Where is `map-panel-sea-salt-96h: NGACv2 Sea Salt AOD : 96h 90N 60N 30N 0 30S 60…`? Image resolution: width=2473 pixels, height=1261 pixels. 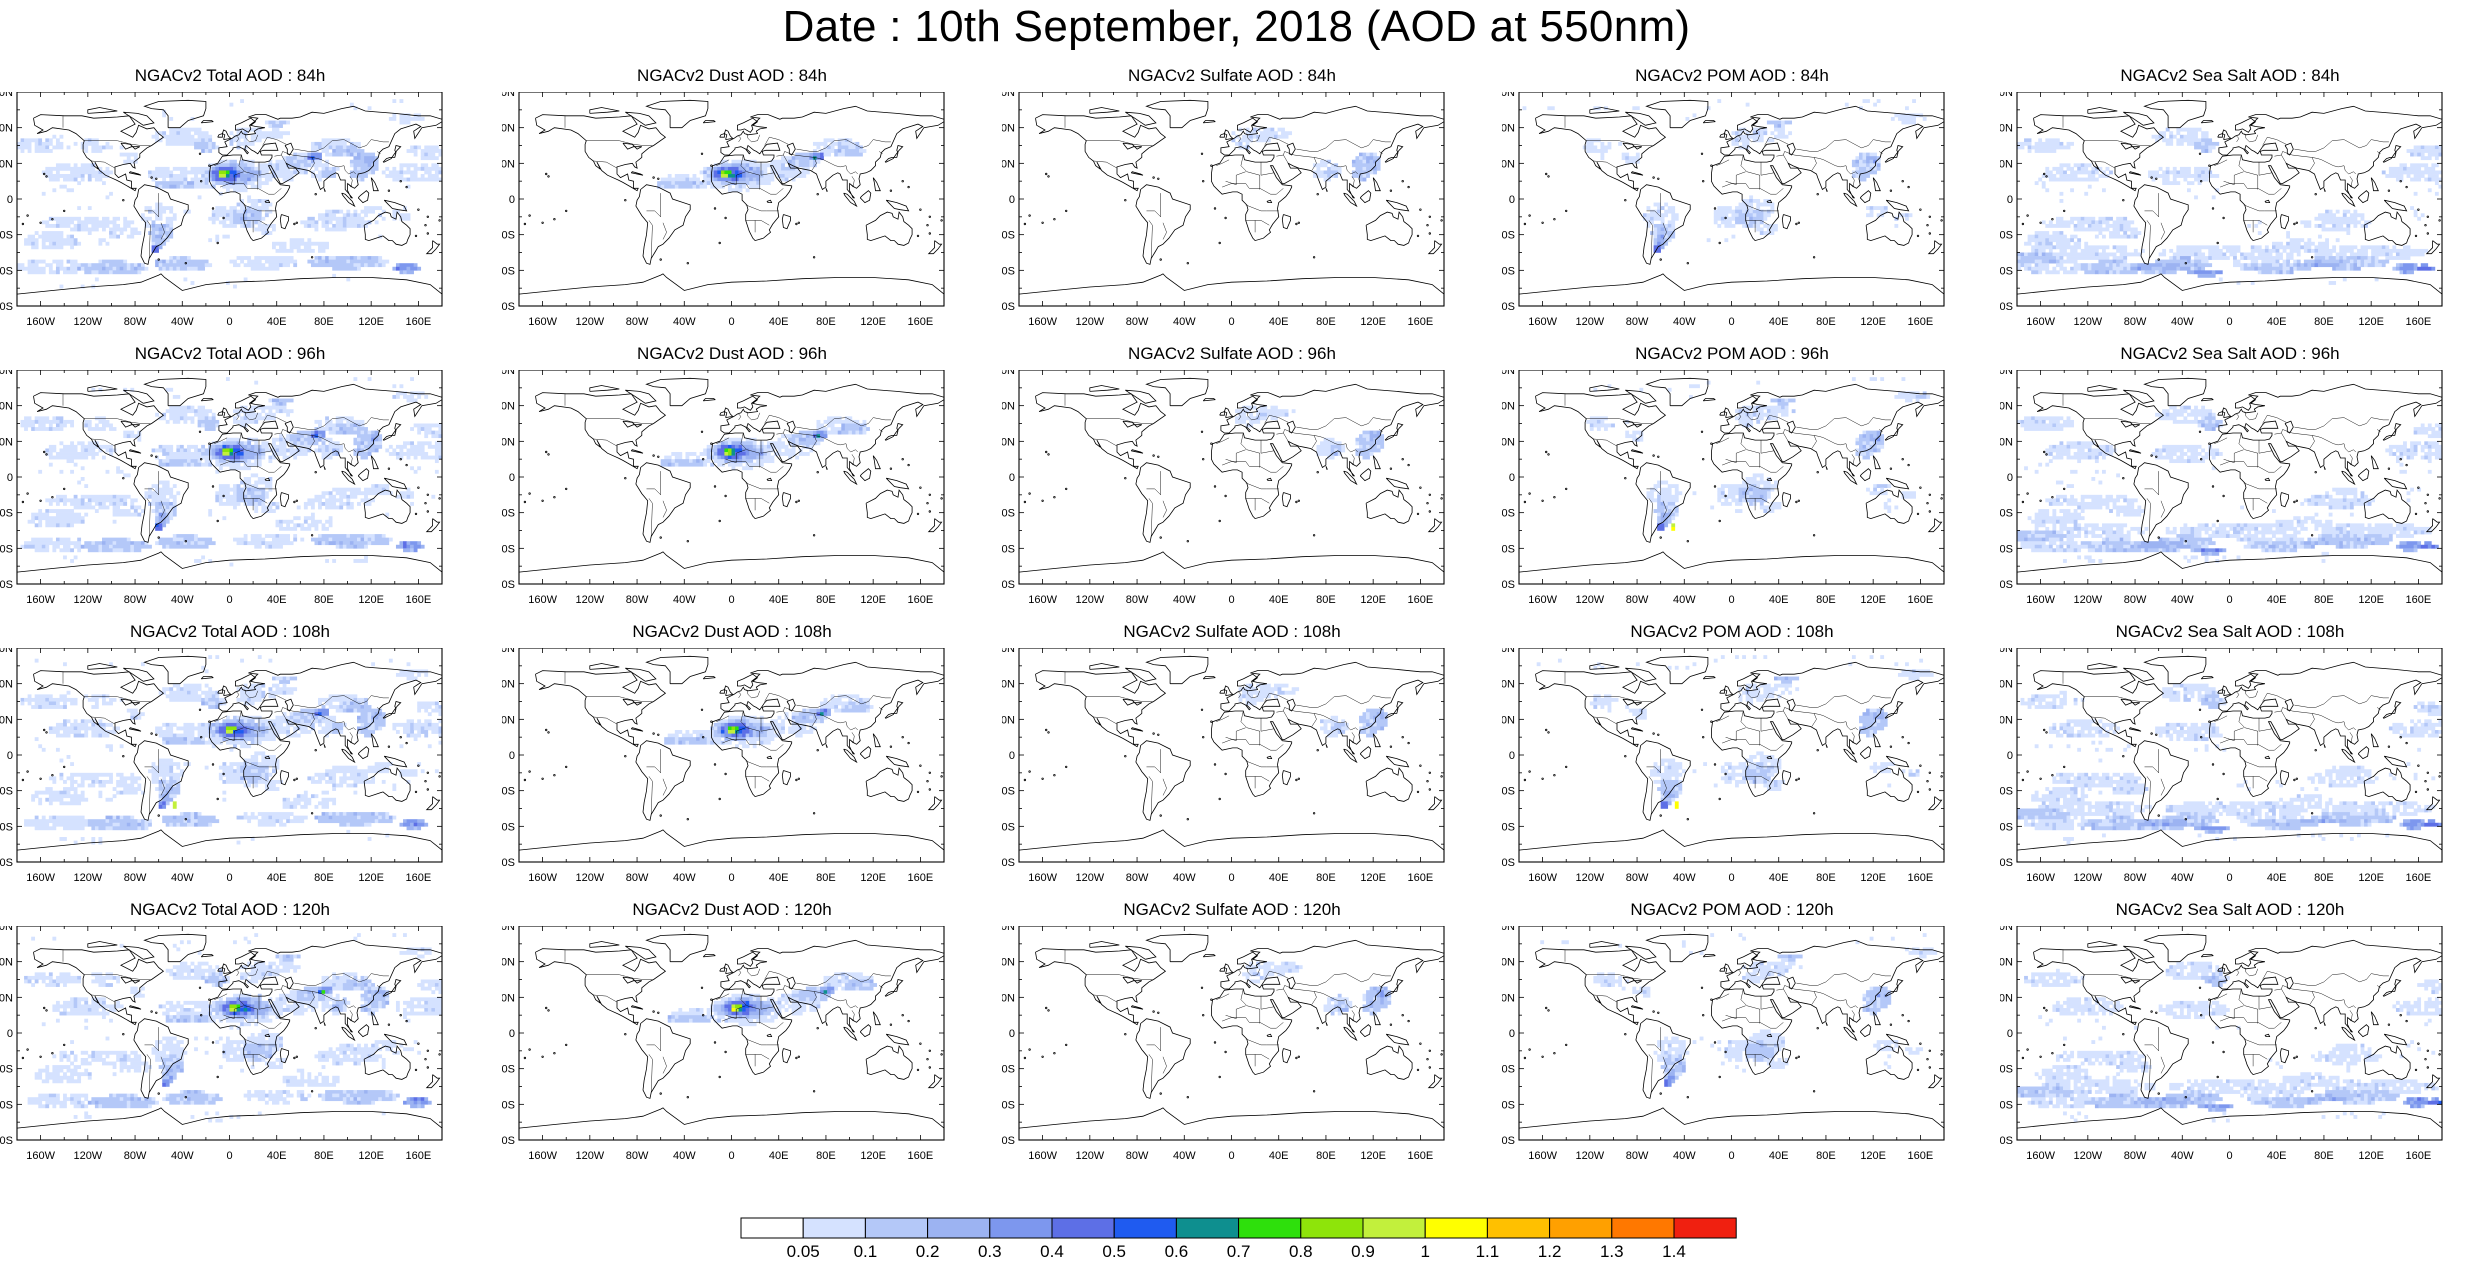
map-panel-sea-salt-96h: NGACv2 Sea Salt AOD : 96h 90N 60N 30N 0 30S 60… is located at coordinates (2230, 483).